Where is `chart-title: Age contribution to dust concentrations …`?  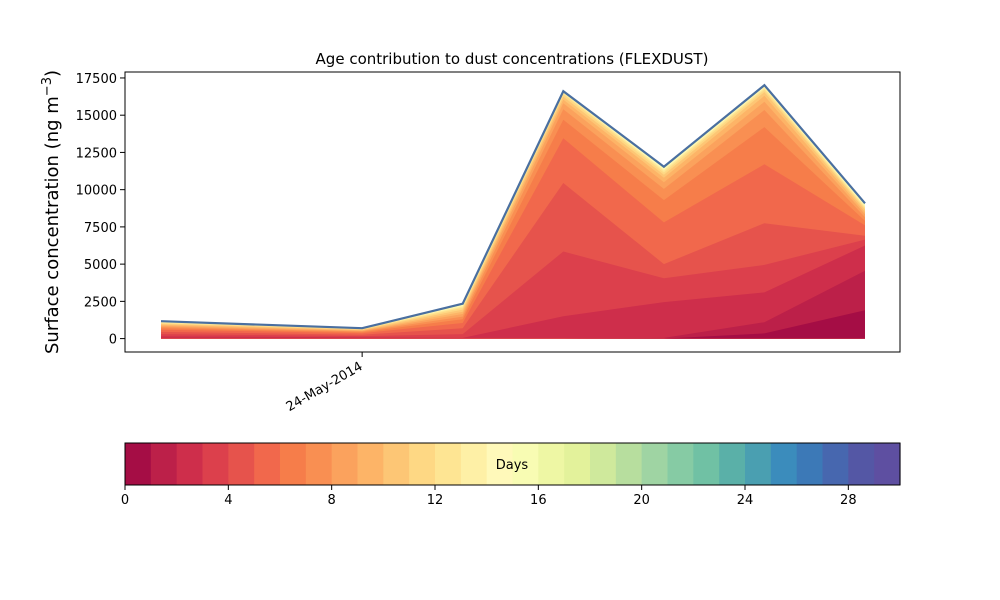
chart-title: Age contribution to dust concentrations … is located at coordinates (512, 59).